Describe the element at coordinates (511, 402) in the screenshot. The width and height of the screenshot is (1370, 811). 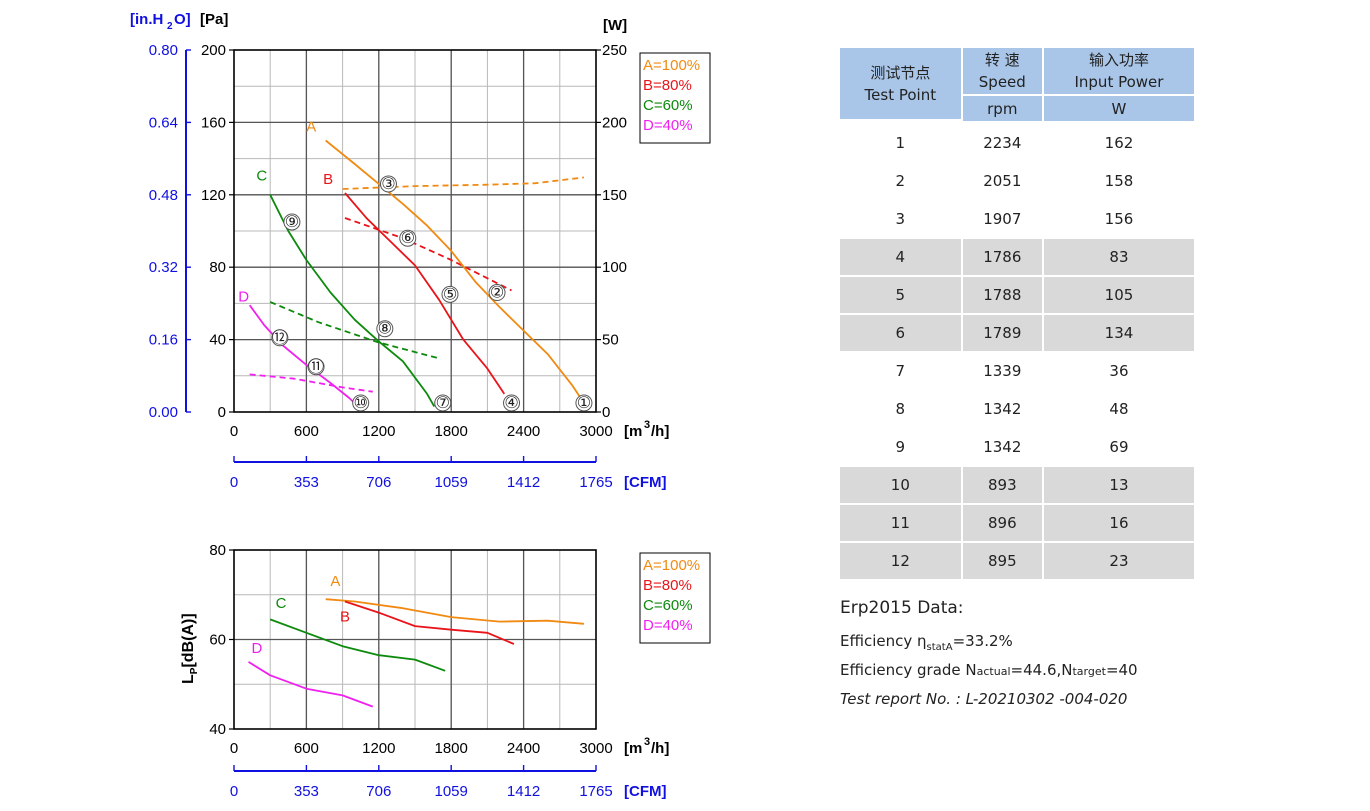
I see `test-point-marker-label: ④` at that location.